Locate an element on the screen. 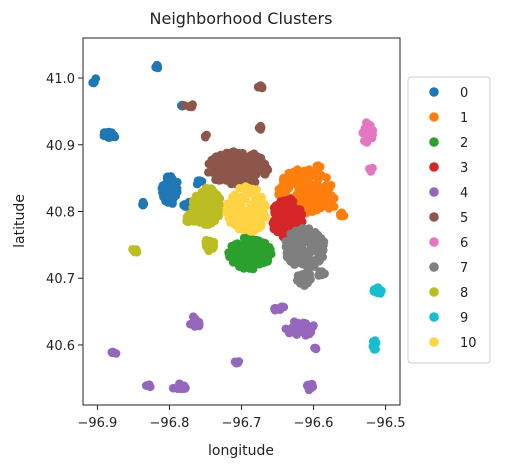 This screenshot has height=468, width=512. legend: 0 1 2 3 4 5 6 7 8 9 10 is located at coordinates (449, 220).